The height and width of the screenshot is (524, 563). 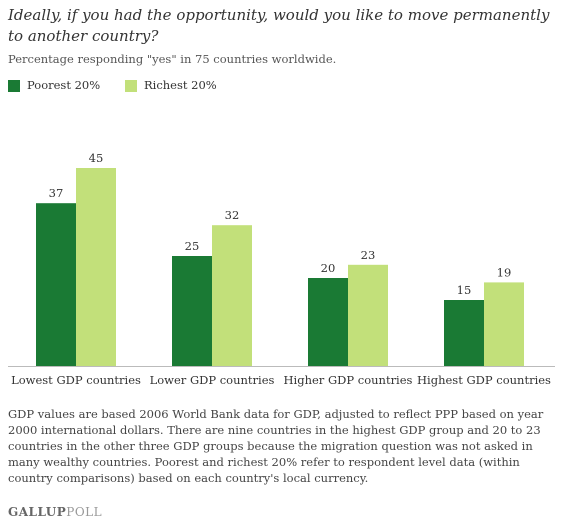 I want to click on category-label: Highest GDP countries, so click(x=484, y=380).